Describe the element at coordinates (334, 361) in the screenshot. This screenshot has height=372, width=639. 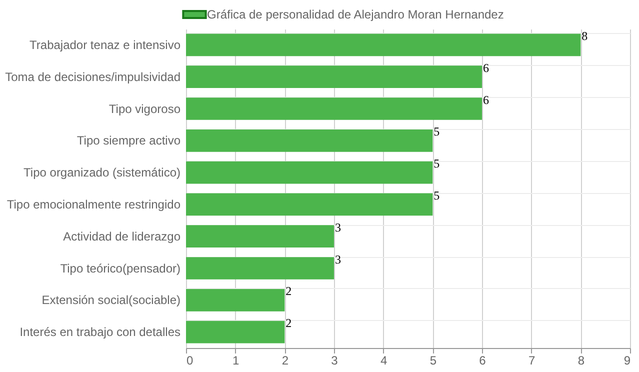
I see `x-tick-label: 3` at that location.